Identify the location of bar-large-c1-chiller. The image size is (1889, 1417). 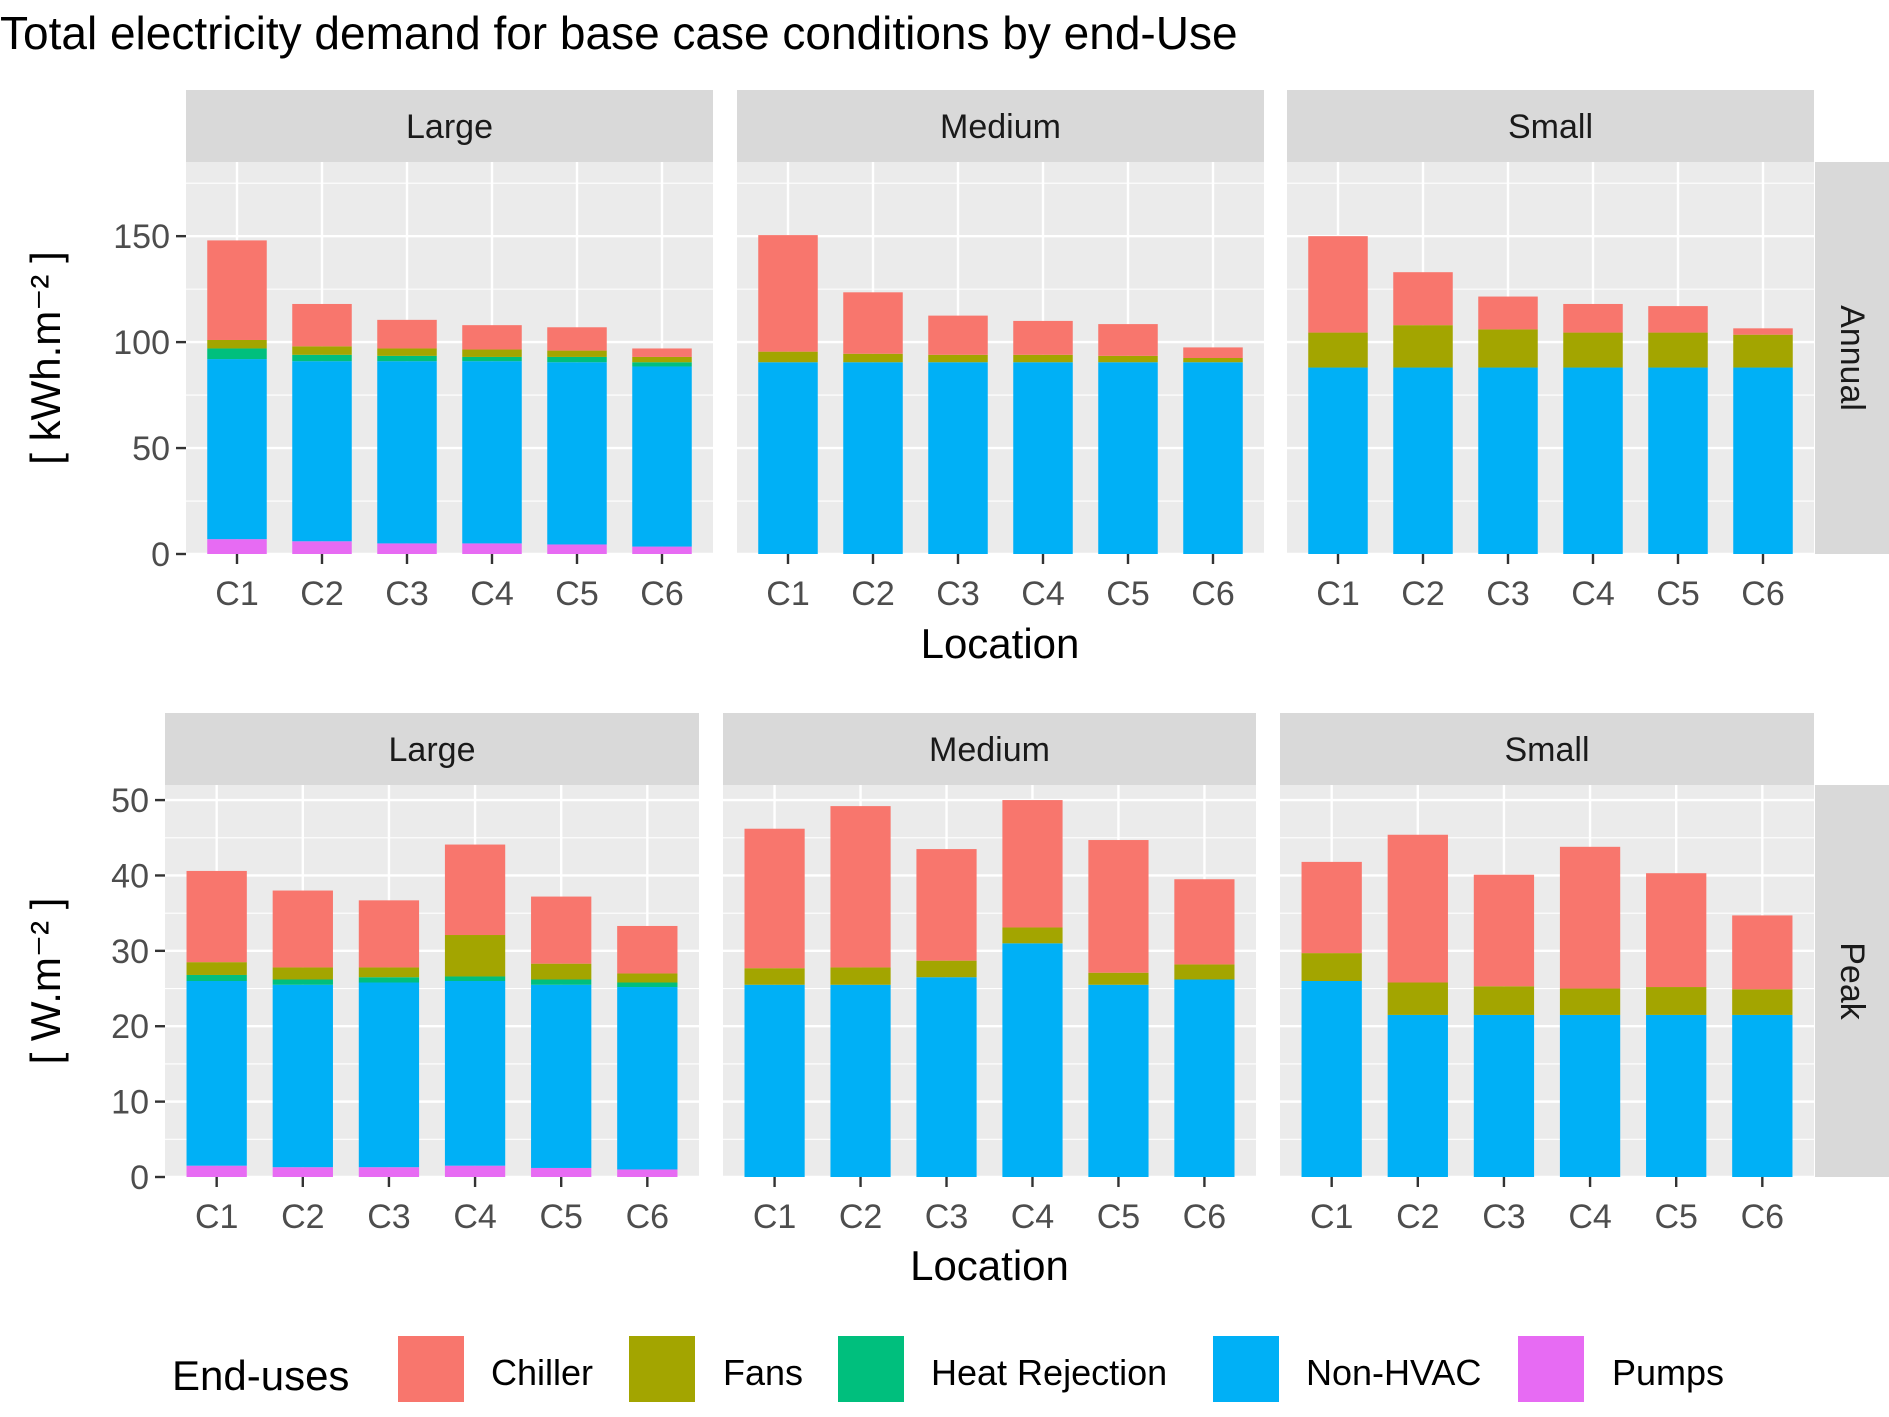
(216, 916).